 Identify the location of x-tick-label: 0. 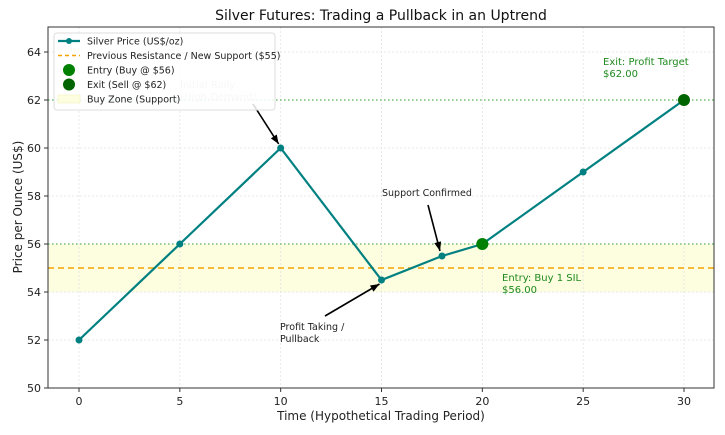
(79, 401).